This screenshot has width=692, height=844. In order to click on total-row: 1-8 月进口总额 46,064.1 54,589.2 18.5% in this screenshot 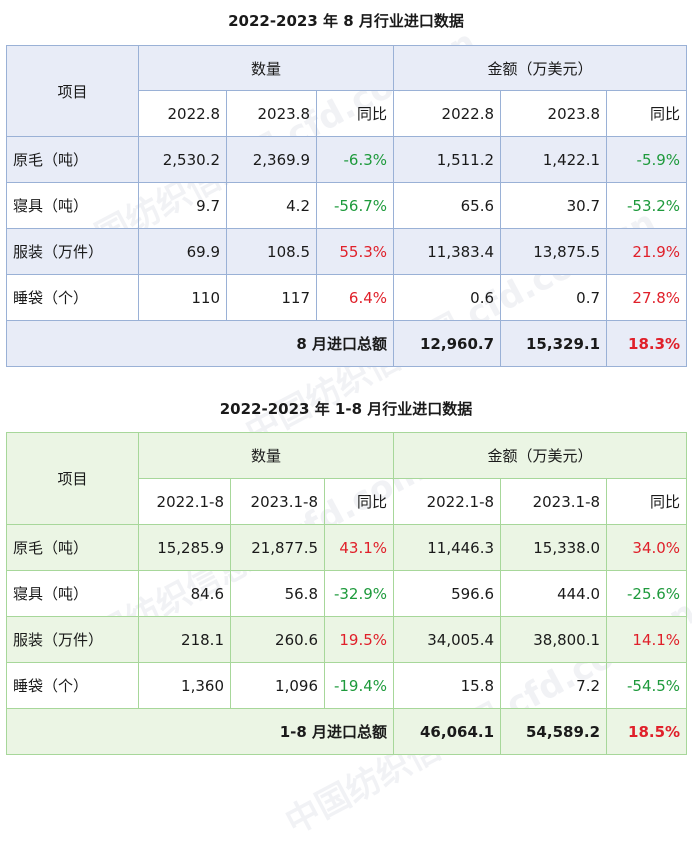, I will do `click(346, 731)`.